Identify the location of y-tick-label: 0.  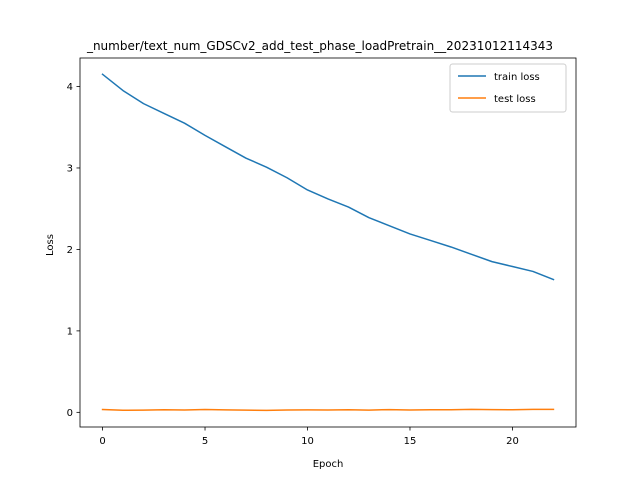
(70, 413).